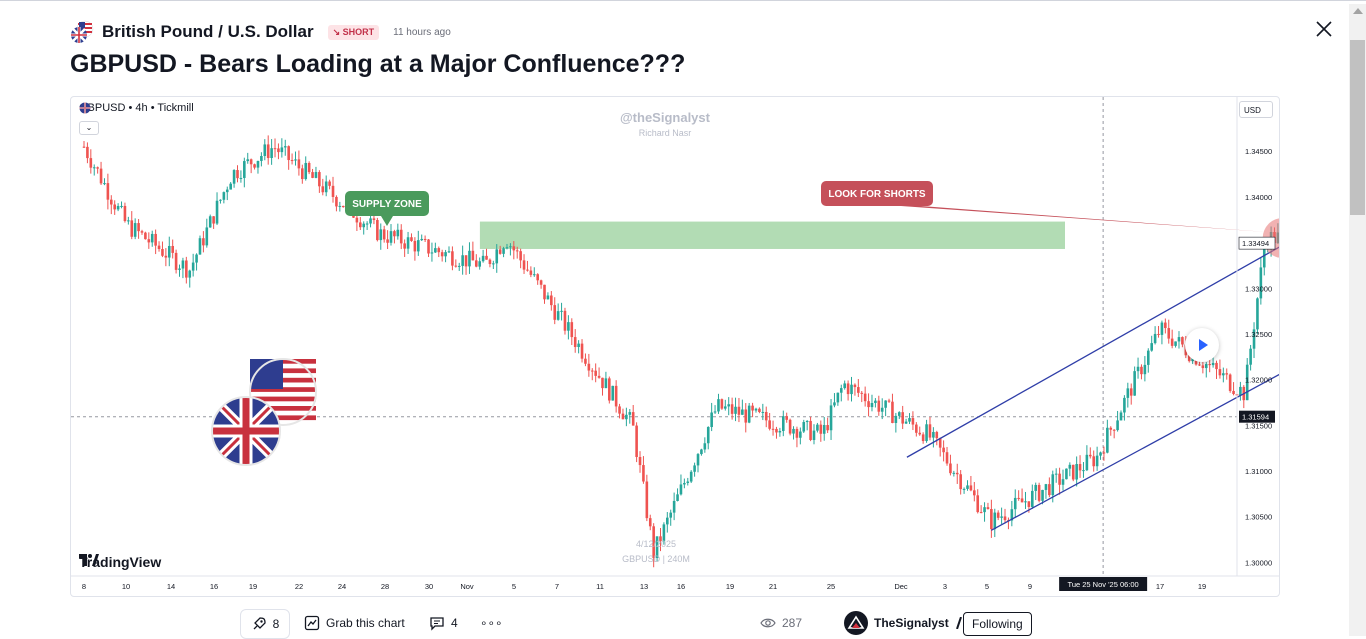  I want to click on symbol-name: British Pound / U.S. Dollar, so click(208, 31).